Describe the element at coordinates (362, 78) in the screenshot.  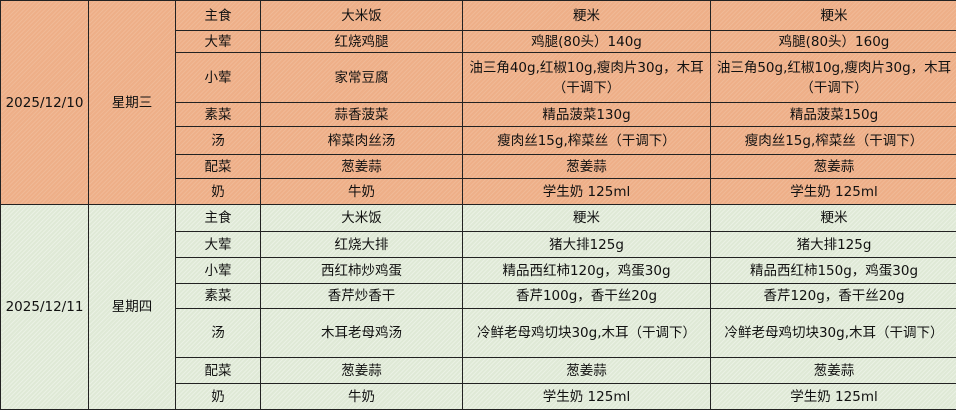
I see `dish-cell: 家常豆腐` at that location.